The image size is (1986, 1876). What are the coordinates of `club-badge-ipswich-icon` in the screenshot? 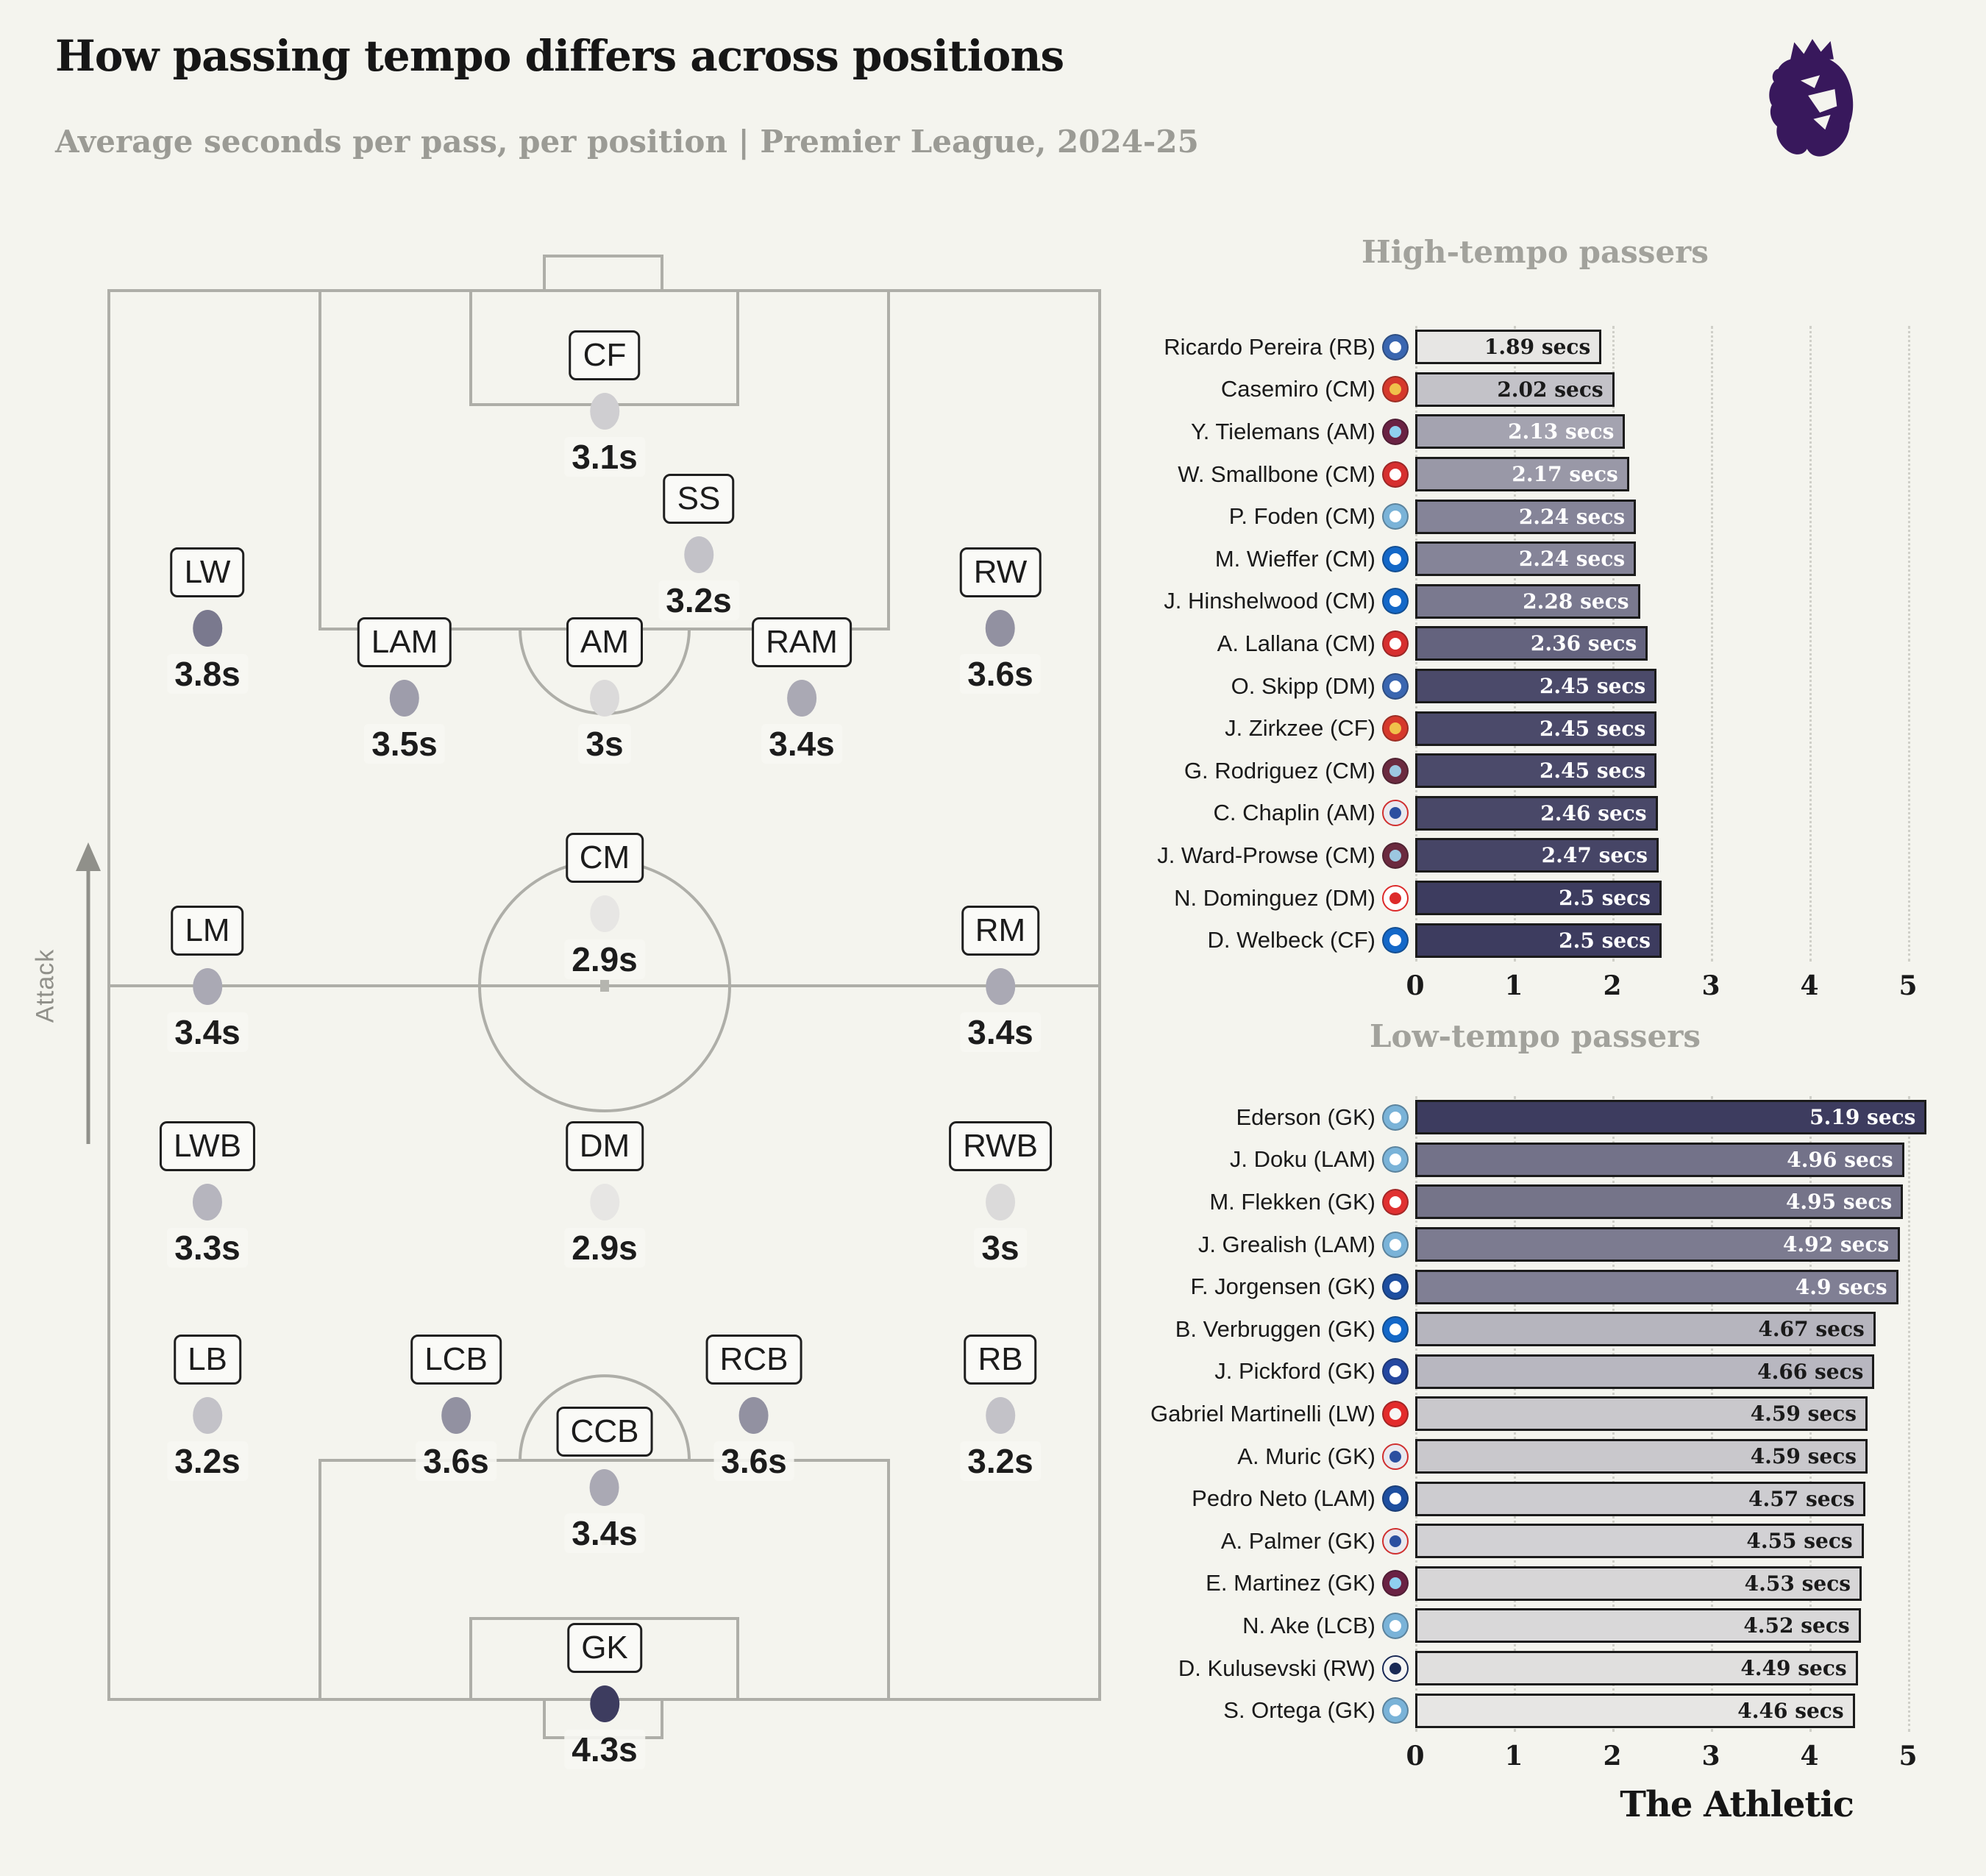 It's located at (1395, 813).